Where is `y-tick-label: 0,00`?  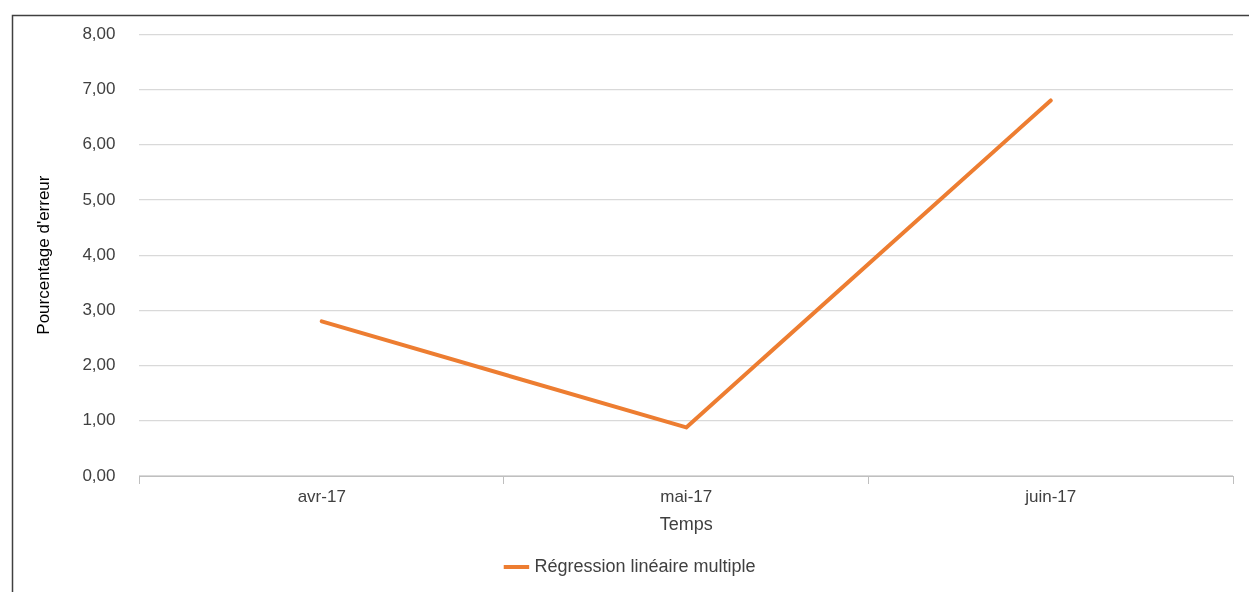 y-tick-label: 0,00 is located at coordinates (99, 475).